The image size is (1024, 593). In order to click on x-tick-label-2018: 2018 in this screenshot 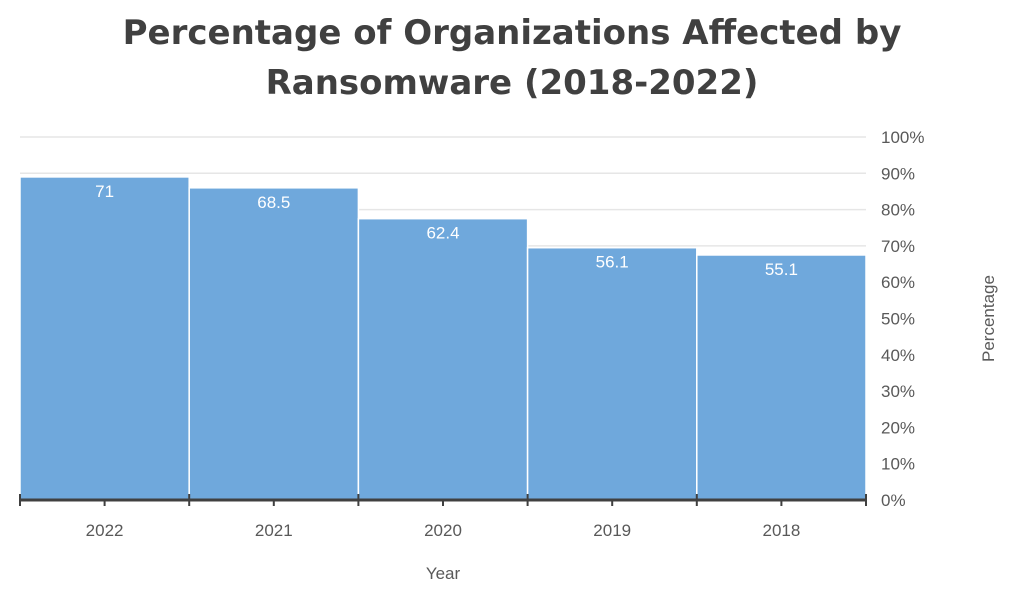, I will do `click(781, 530)`.